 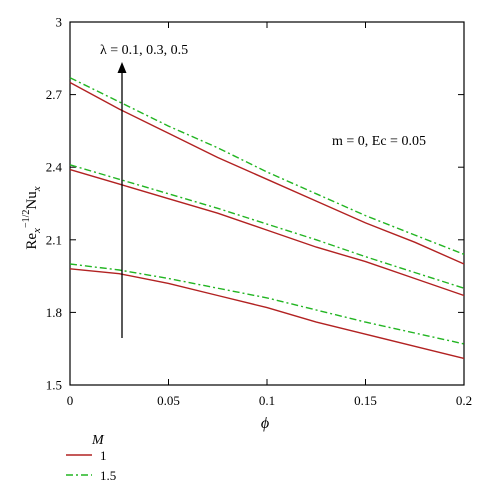 What do you see at coordinates (54, 239) in the screenshot?
I see `y-tick-label: 2.1` at bounding box center [54, 239].